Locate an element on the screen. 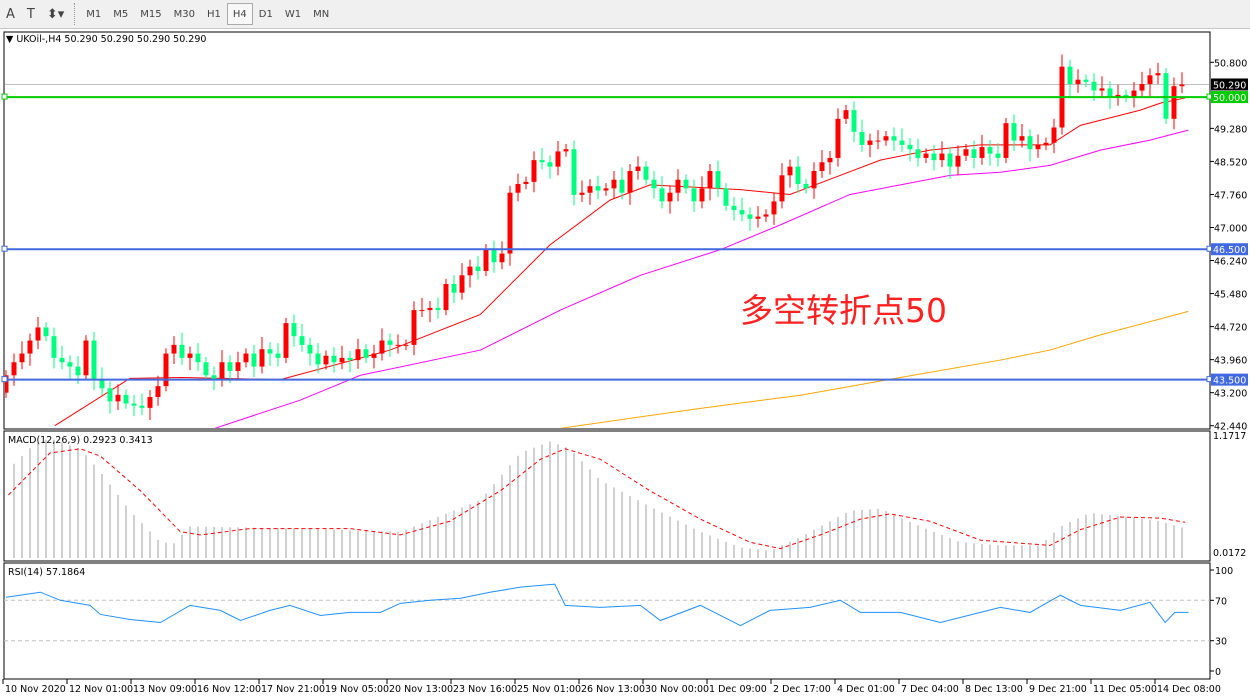 The width and height of the screenshot is (1250, 698). collapse-arrow-icon: ▼ is located at coordinates (11, 39).